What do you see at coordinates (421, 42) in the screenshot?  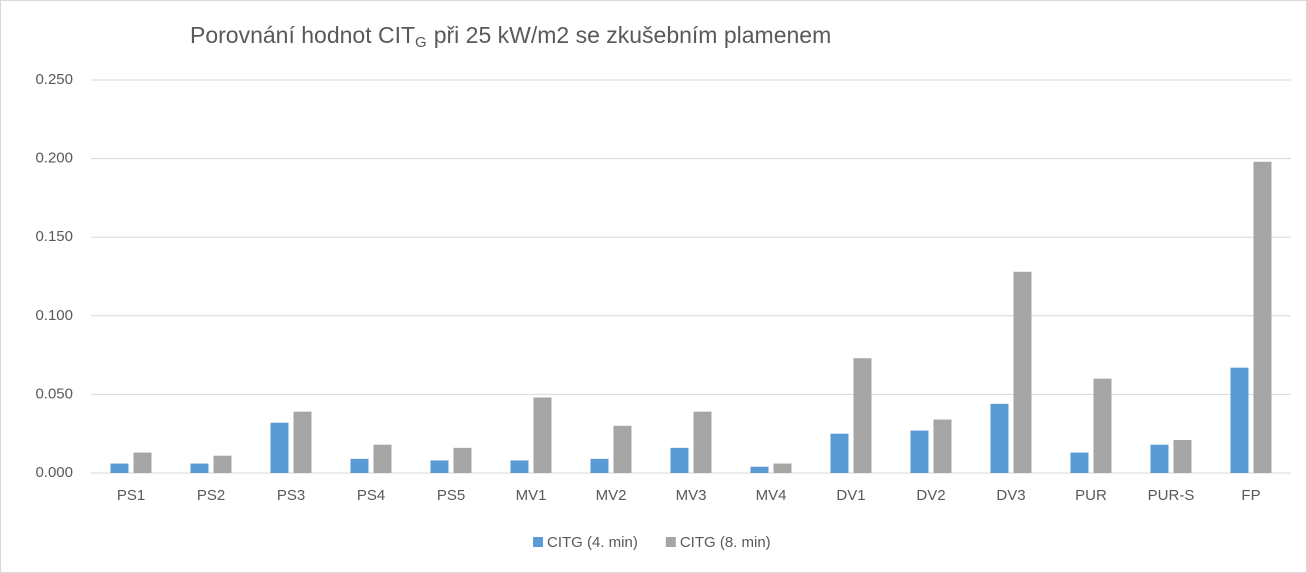 I see `title-subscript: G` at bounding box center [421, 42].